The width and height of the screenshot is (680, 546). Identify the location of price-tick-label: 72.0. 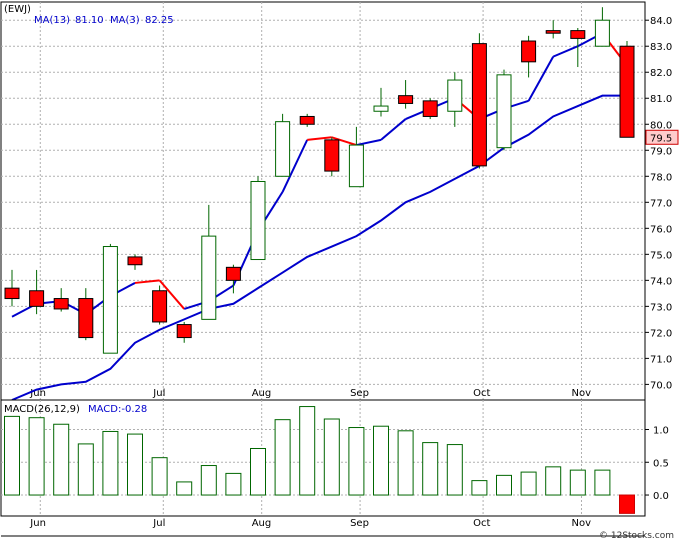
(661, 333).